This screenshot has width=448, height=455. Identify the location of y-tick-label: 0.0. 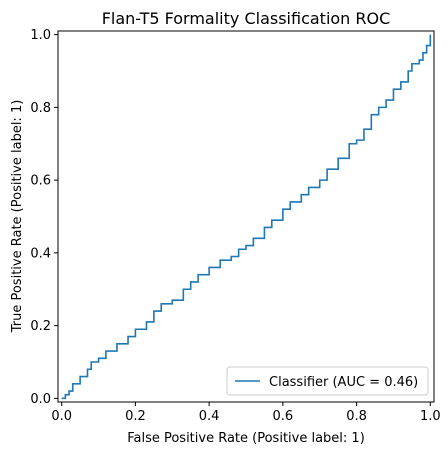
(40, 399).